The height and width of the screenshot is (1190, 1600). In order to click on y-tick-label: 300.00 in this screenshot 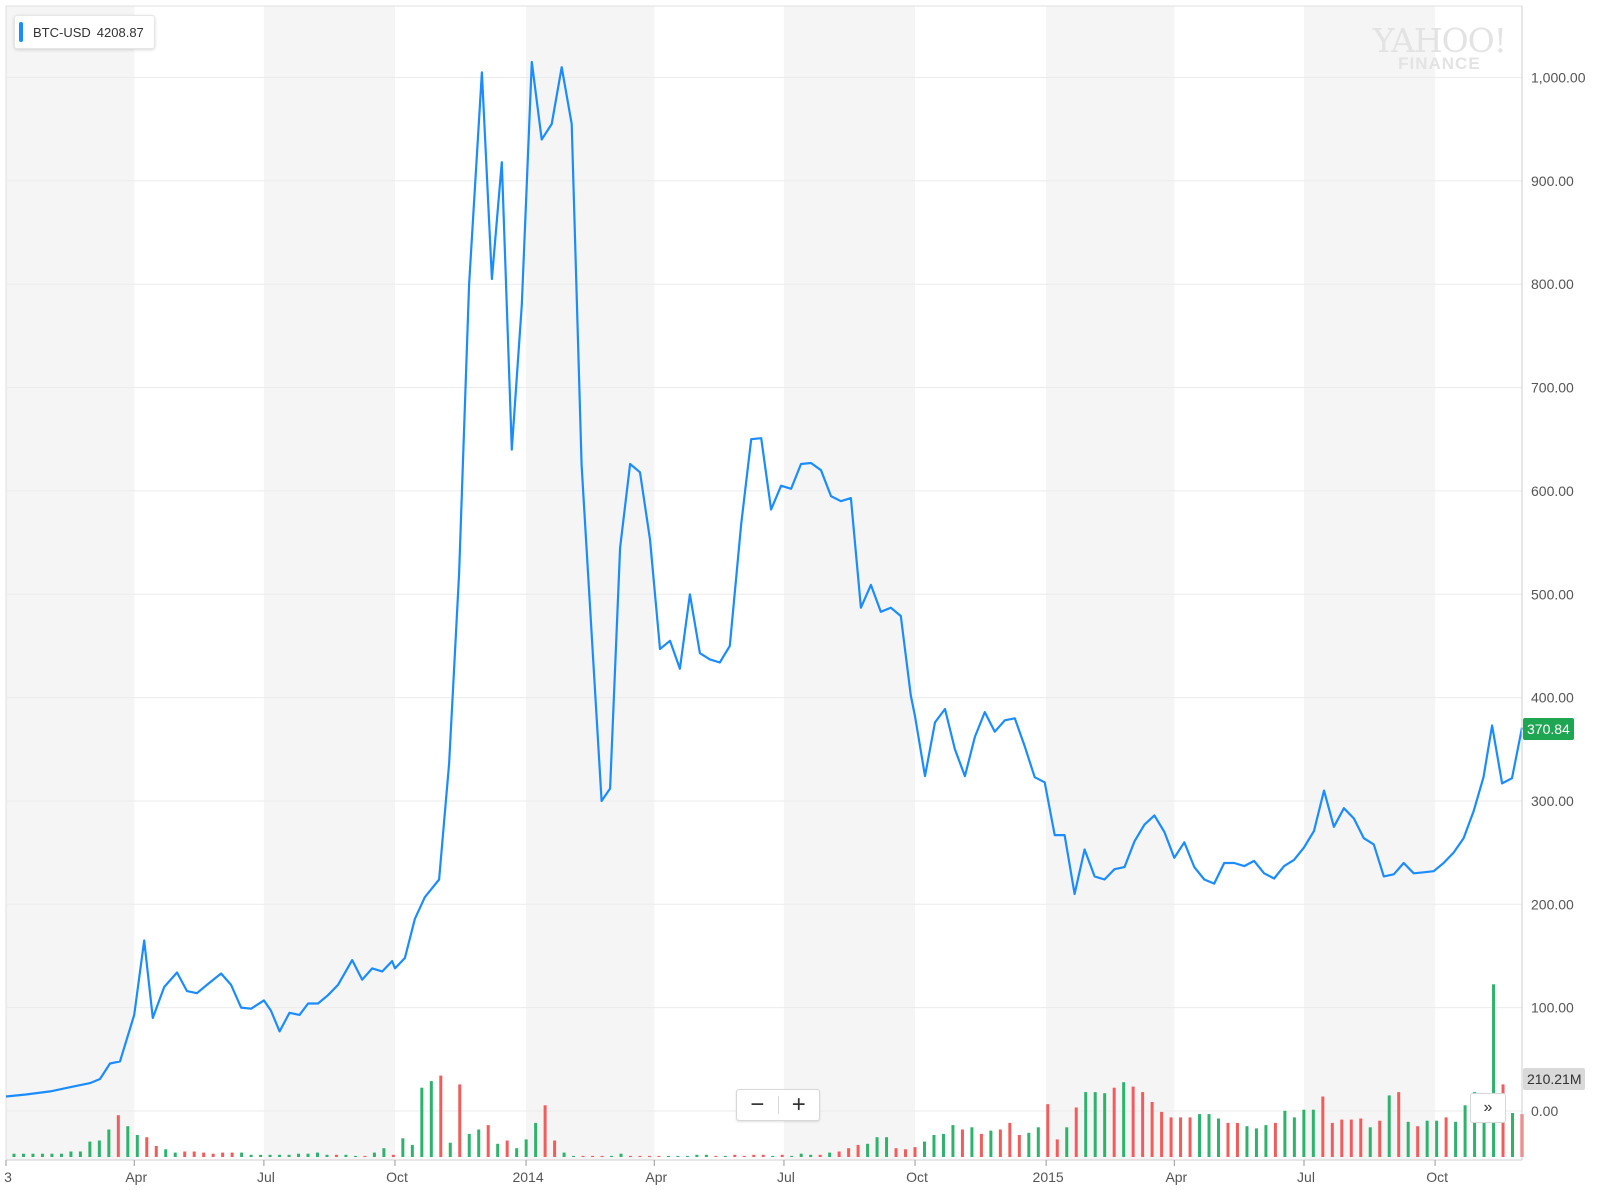, I will do `click(1552, 801)`.